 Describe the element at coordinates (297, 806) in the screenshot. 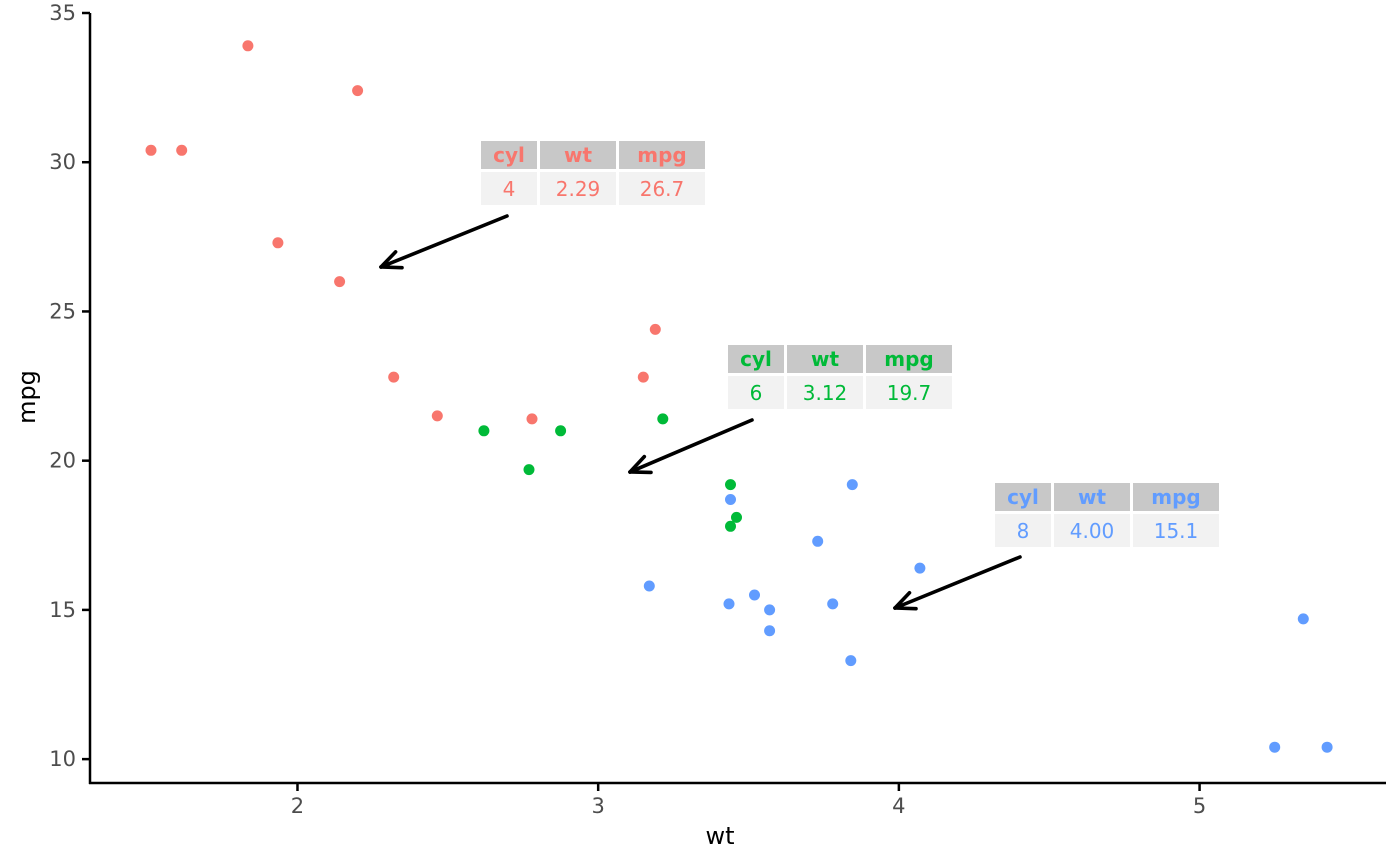

I see `x-tick-label: 2` at that location.